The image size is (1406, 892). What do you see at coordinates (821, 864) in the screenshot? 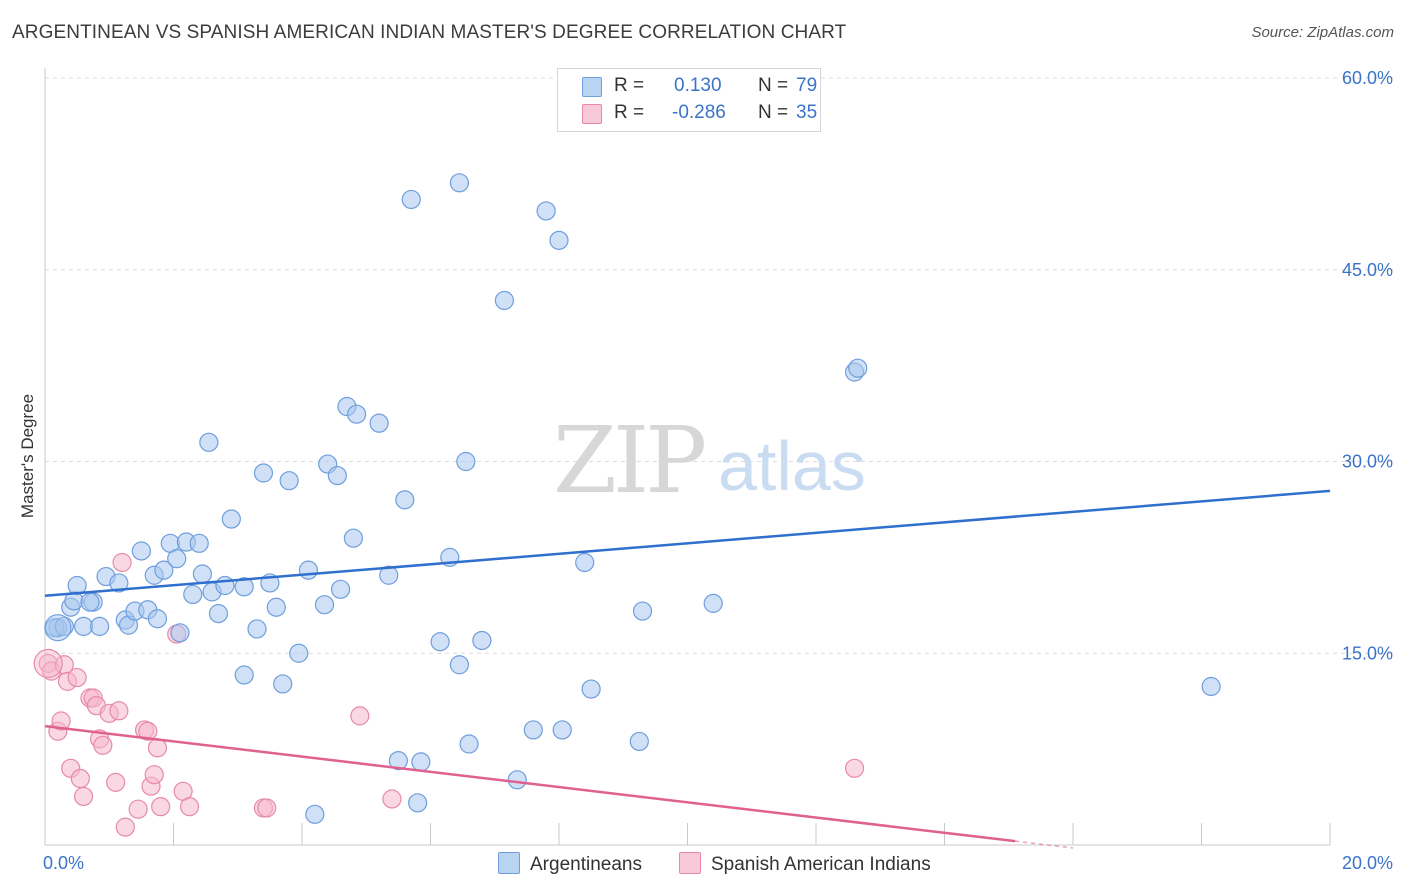
I see `bottom-legend-label: Spanish American Indians` at bounding box center [821, 864].